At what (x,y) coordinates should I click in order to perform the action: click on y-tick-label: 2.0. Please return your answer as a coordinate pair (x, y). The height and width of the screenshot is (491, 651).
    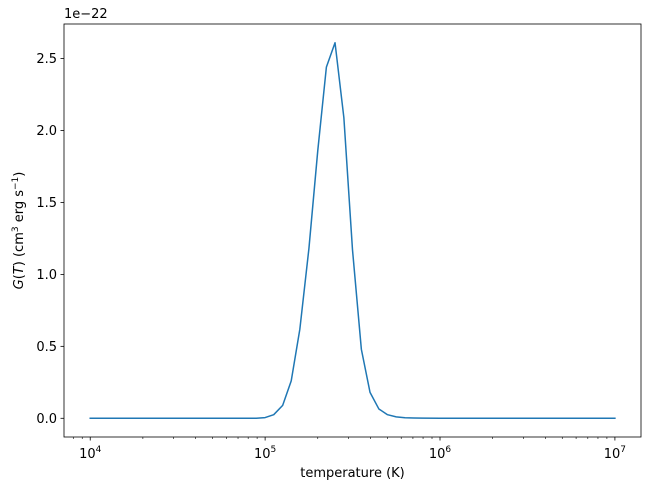
    Looking at the image, I should click on (46, 131).